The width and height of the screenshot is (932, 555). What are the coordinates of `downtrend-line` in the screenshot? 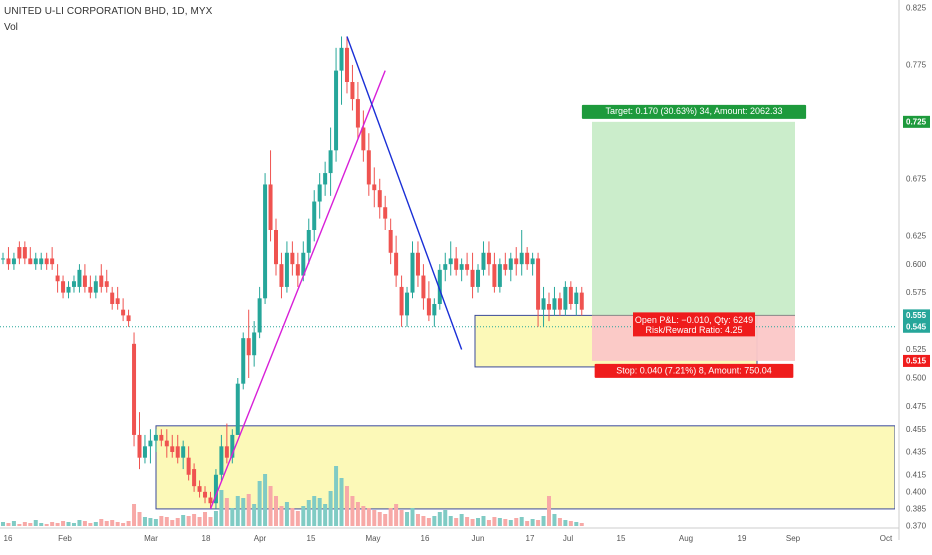 It's located at (404, 193).